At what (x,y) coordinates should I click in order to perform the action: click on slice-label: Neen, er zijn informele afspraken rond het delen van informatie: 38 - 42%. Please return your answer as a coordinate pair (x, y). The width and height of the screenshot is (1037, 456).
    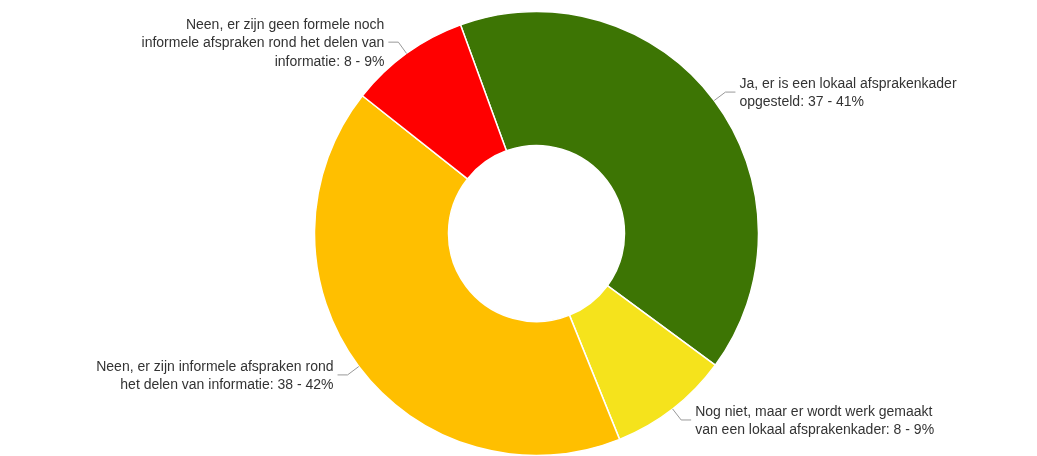
    Looking at the image, I should click on (215, 375).